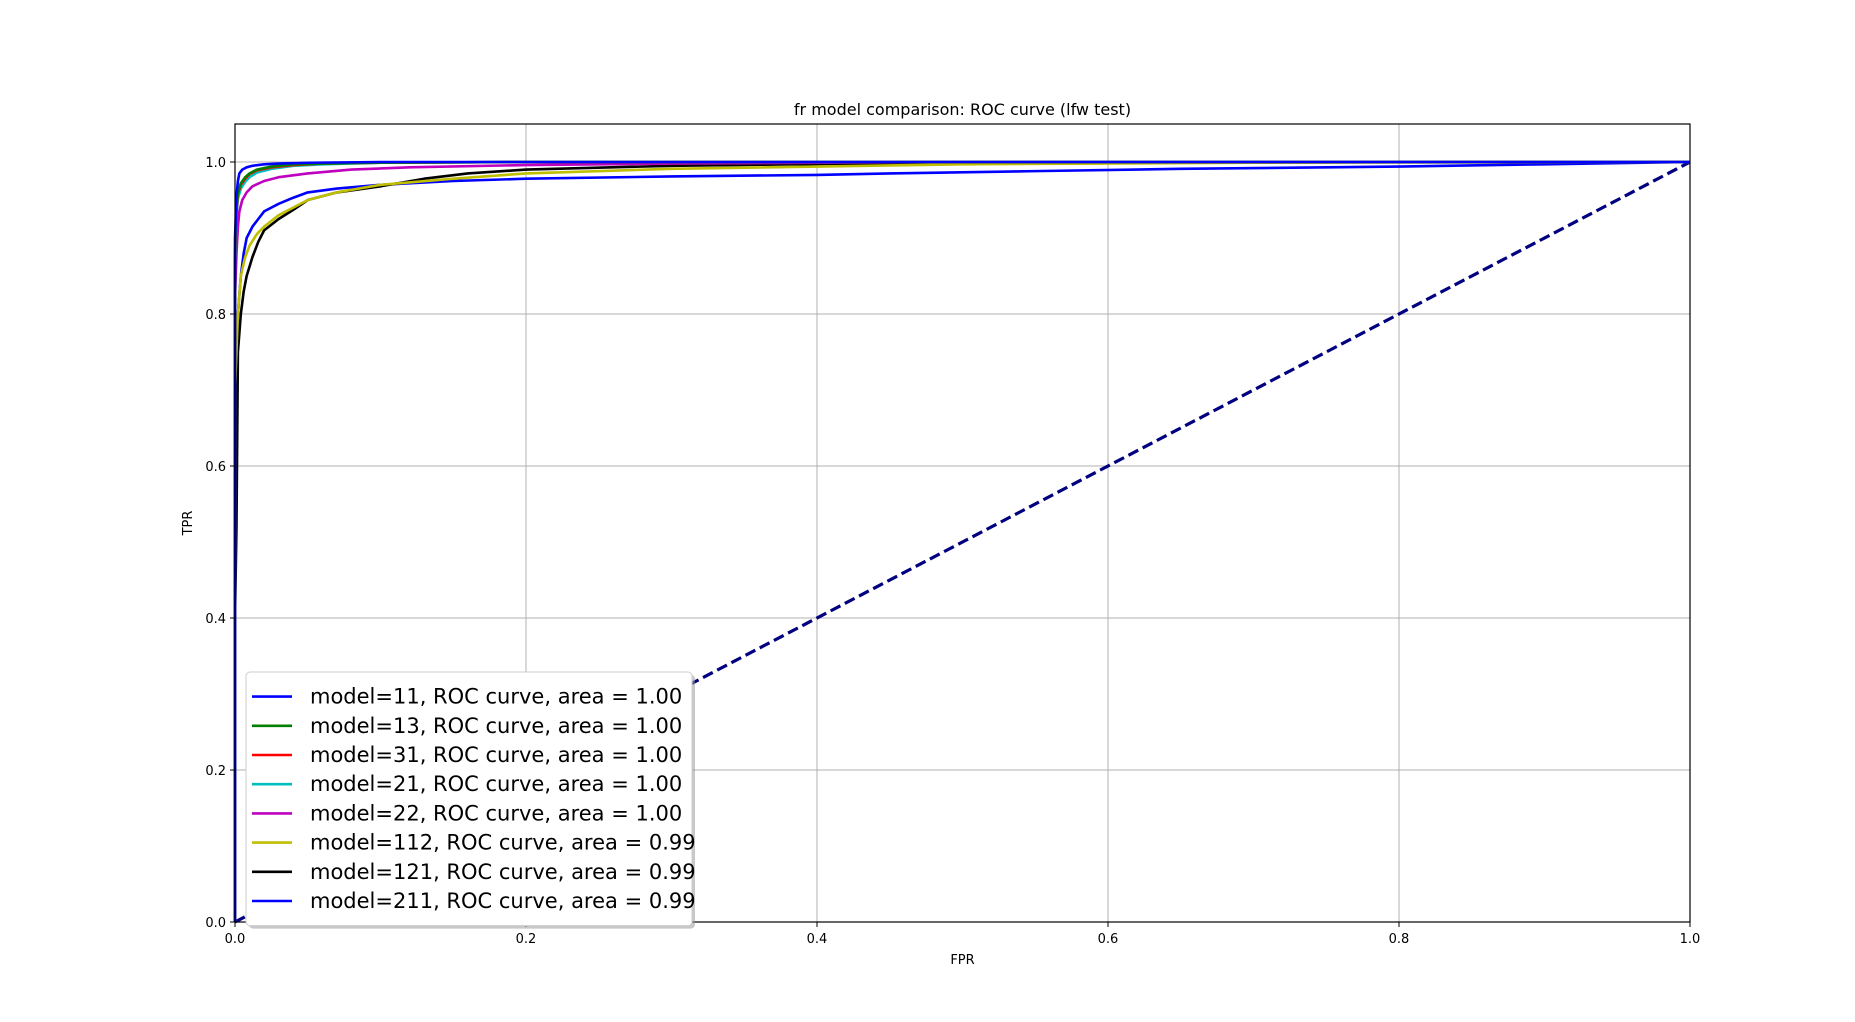  I want to click on legend-label: model=121, ROC curve, area = 0.99, so click(503, 872).